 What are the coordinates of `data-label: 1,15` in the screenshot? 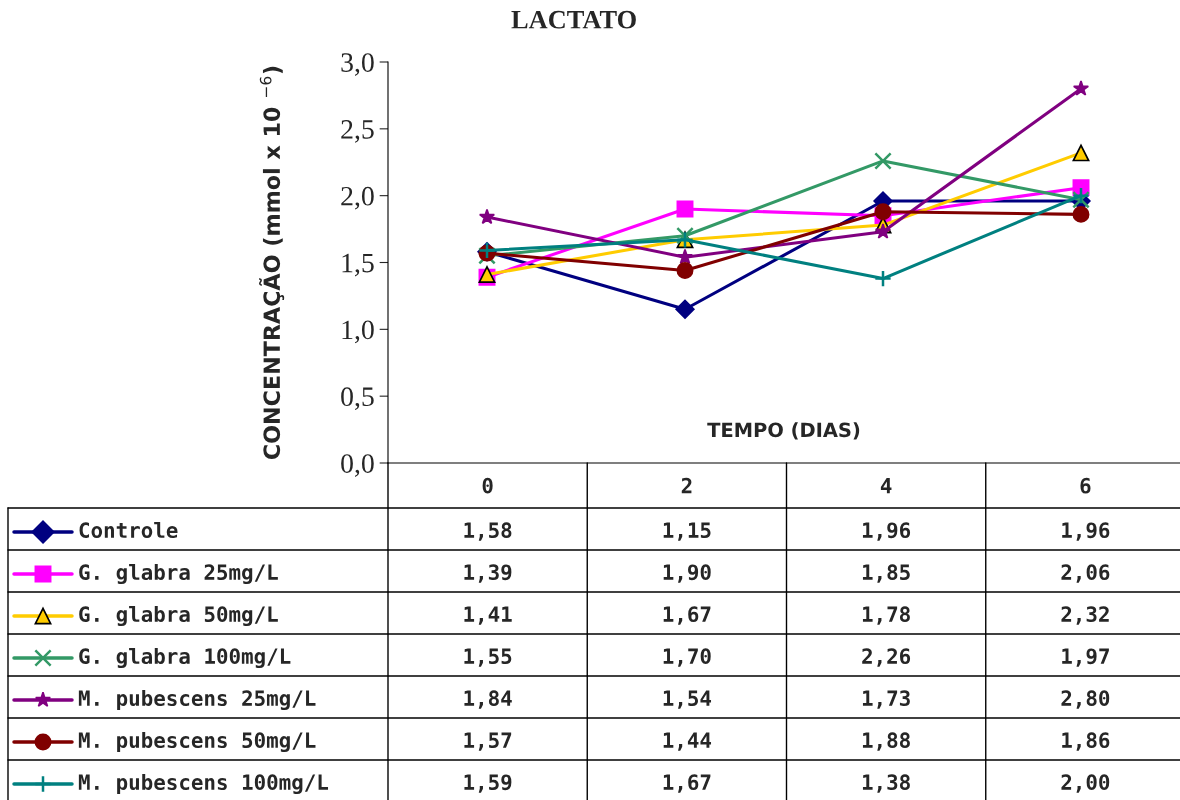 It's located at (687, 531).